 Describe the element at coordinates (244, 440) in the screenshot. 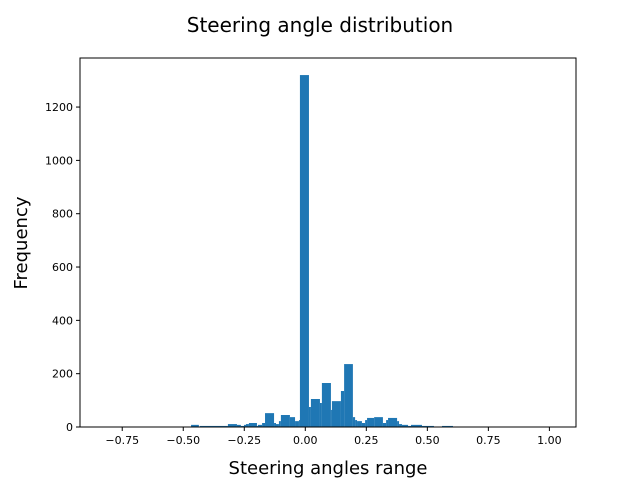

I see `x-tick-label: −0.25` at that location.